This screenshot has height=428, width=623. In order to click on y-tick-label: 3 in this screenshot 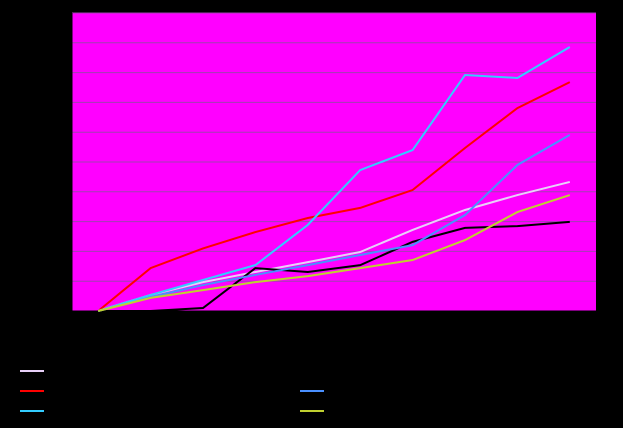, I will do `click(61, 222)`.